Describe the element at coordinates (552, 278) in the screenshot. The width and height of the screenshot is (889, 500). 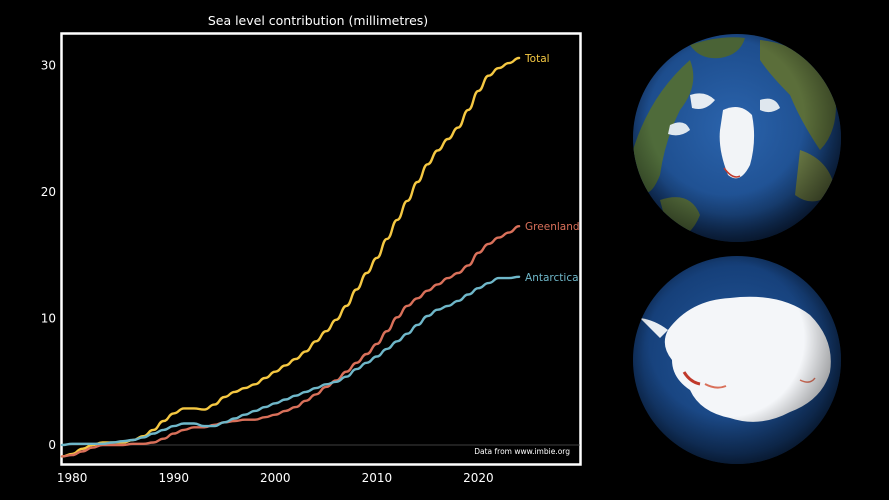
I see `series-label-antarctica: Antarctica` at that location.